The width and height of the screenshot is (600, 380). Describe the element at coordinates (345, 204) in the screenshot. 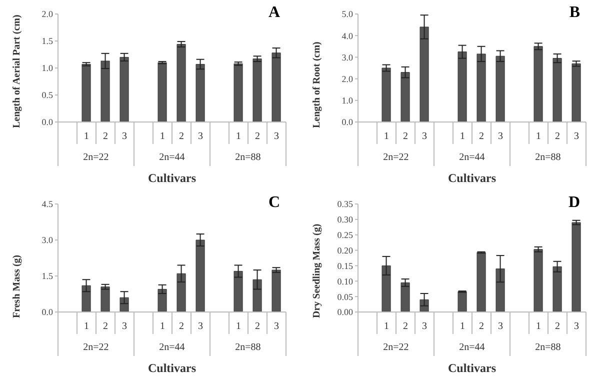

I see `y-tick-label: 0.35` at that location.